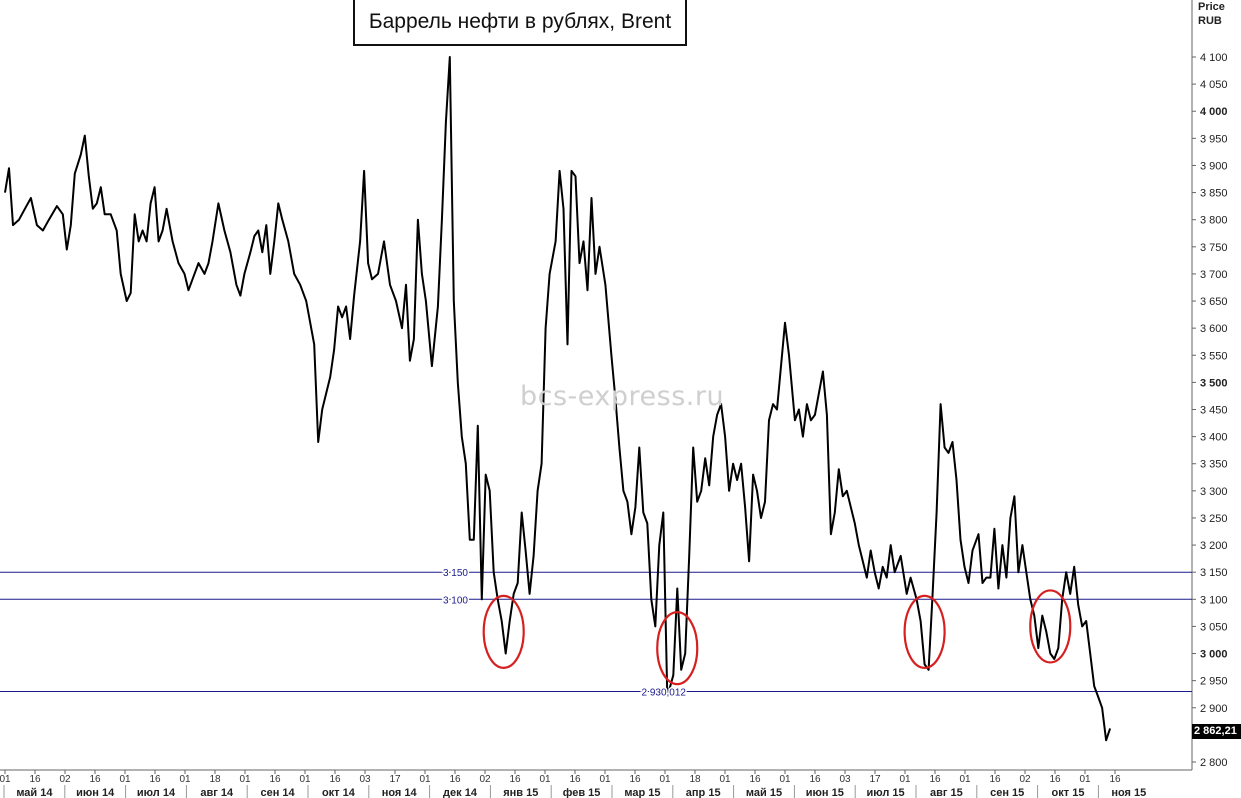 The height and width of the screenshot is (798, 1241). What do you see at coordinates (582, 792) in the screenshot?
I see `x-month-label: фев 15` at bounding box center [582, 792].